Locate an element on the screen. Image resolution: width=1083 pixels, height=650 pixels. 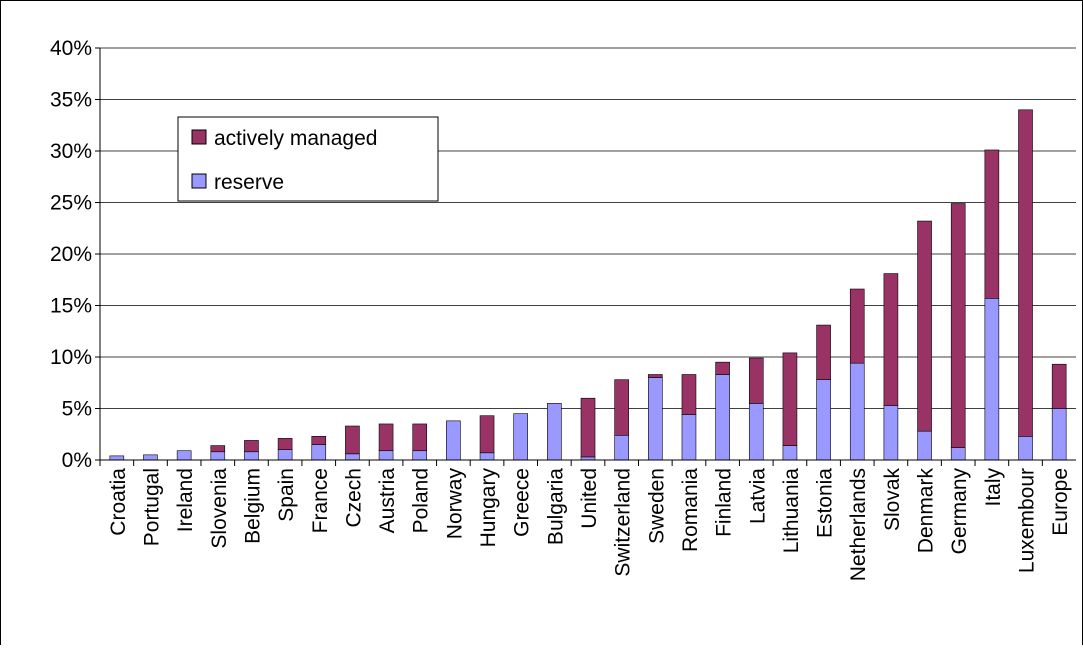
x-tick-label: Sweden is located at coordinates (656, 506).